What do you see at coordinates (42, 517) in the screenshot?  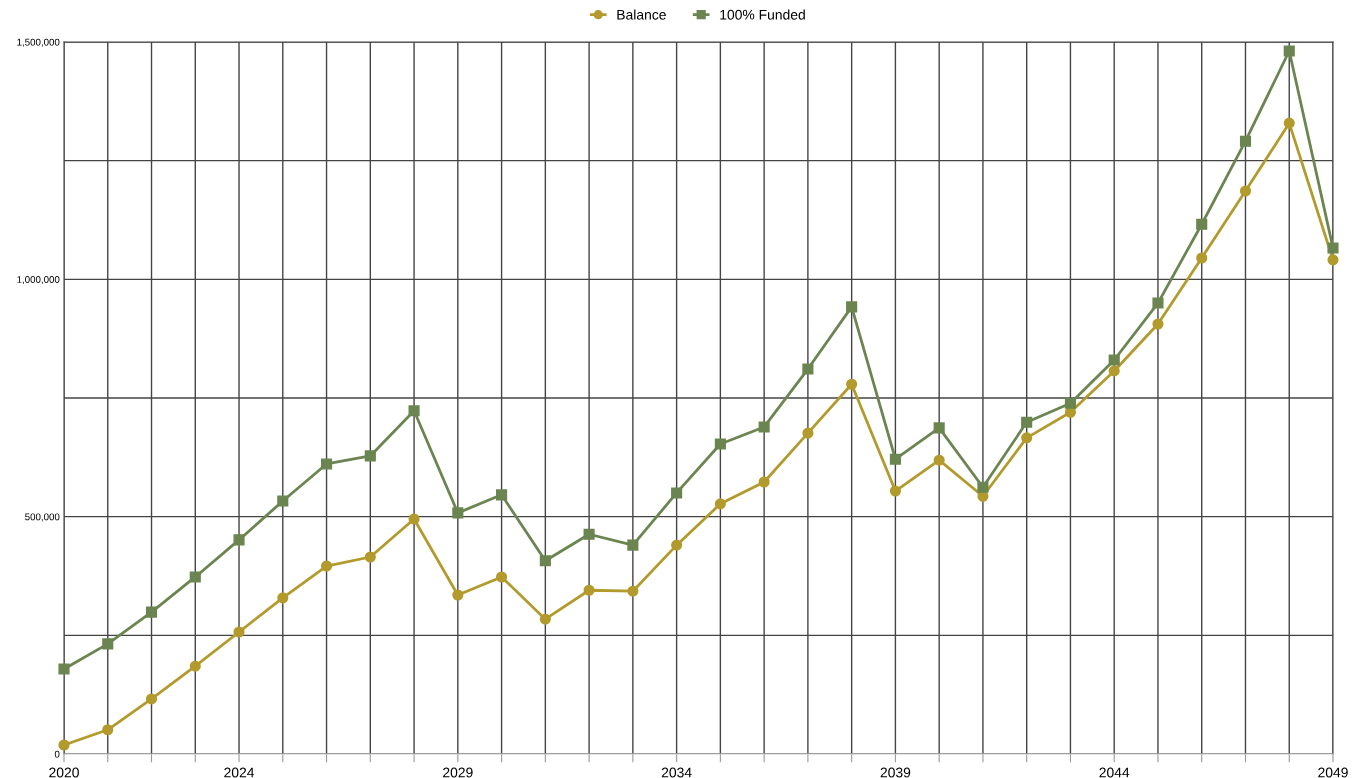 I see `y-tick-label: 500,000` at bounding box center [42, 517].